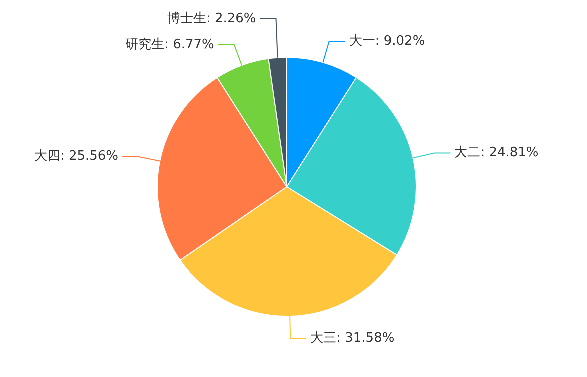  What do you see at coordinates (387, 41) in the screenshot?
I see `slice-label: 大一: 9.02%` at bounding box center [387, 41].